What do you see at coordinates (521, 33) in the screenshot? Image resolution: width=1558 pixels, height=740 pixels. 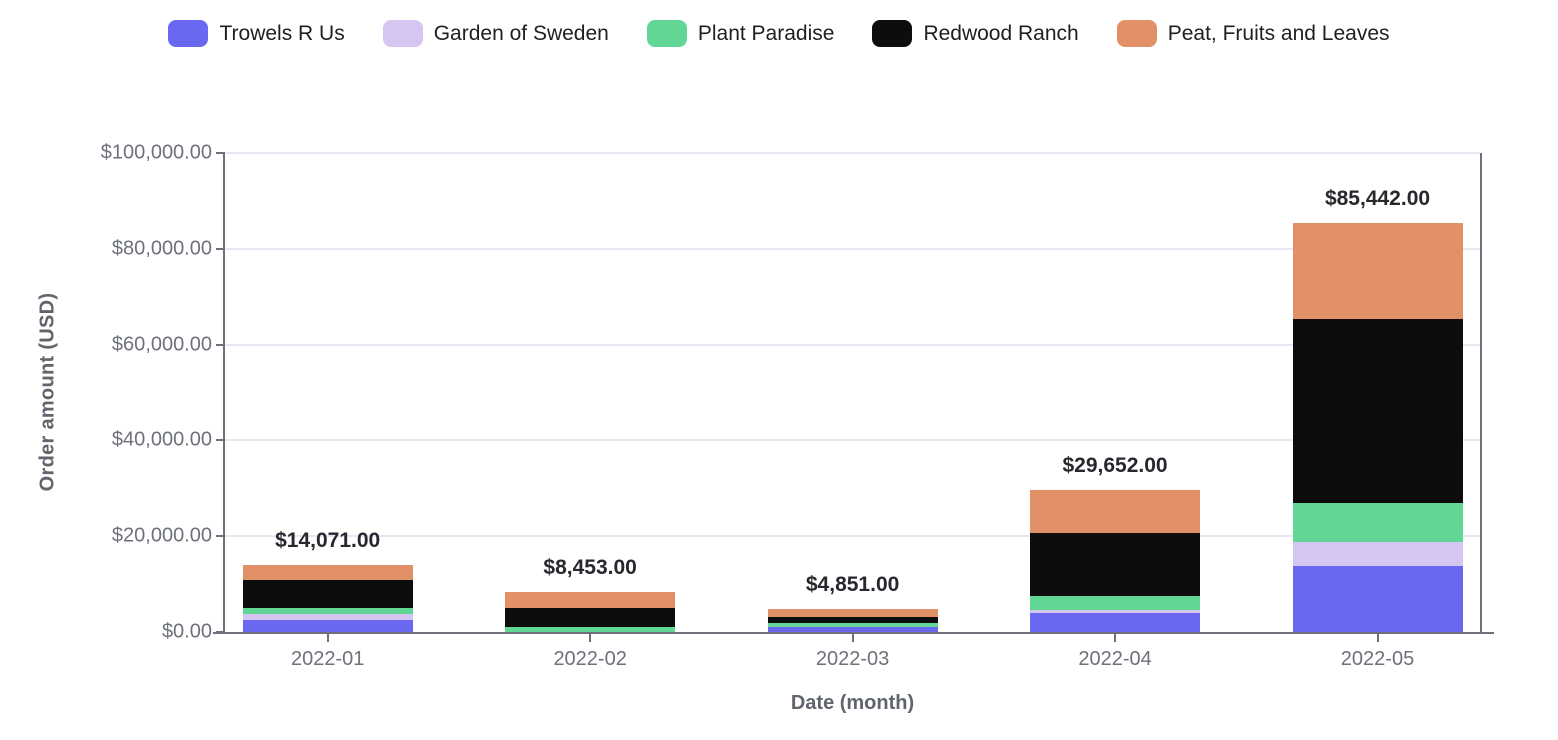 I see `legend-label: Garden of Sweden` at bounding box center [521, 33].